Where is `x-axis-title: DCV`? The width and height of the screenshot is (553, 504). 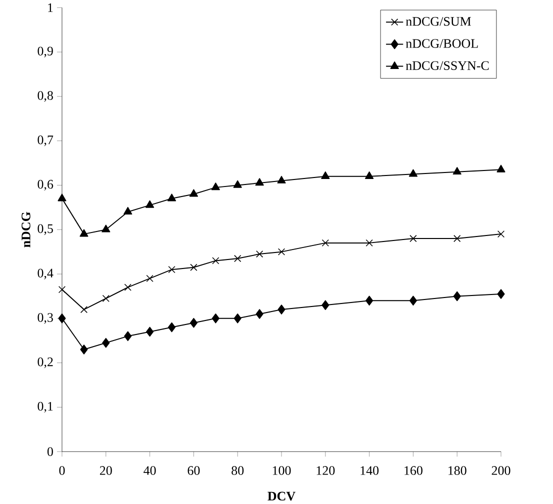
x-axis-title: DCV is located at coordinates (282, 496).